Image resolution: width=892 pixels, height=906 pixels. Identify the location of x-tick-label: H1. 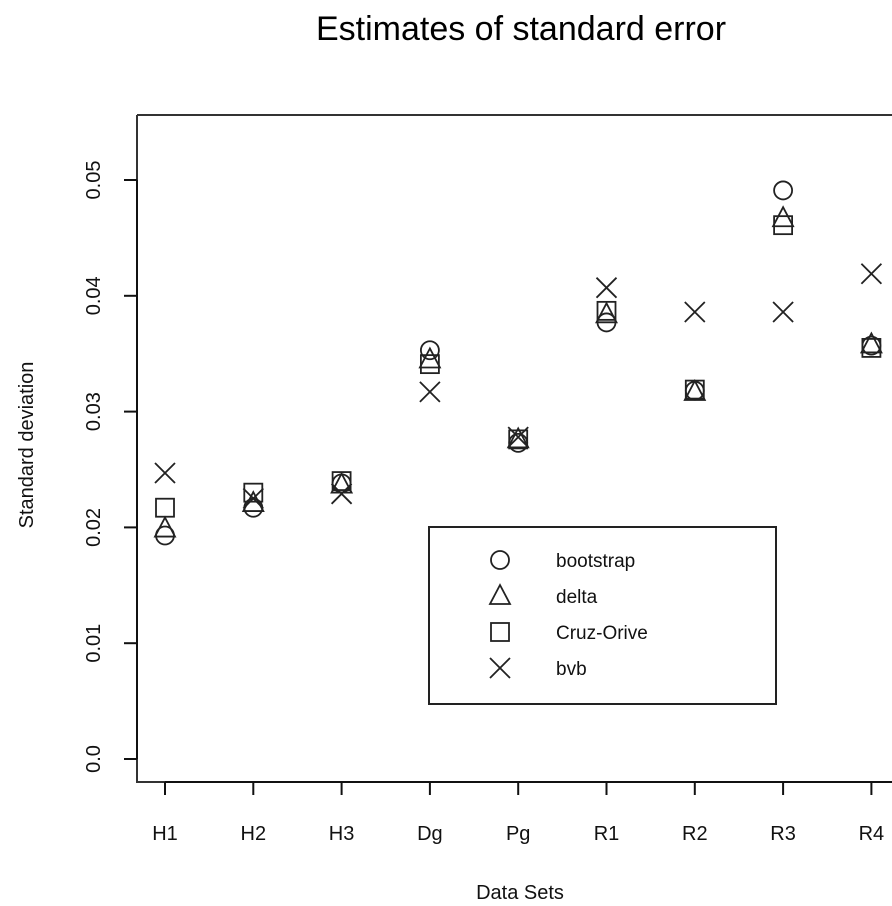
(165, 834).